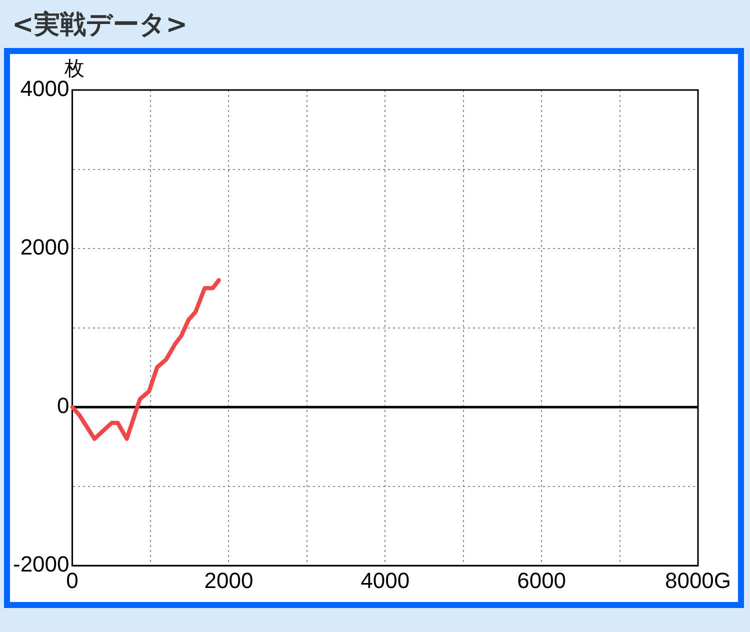 This screenshot has height=632, width=750. What do you see at coordinates (45, 247) in the screenshot?
I see `y-tick-label: 2000` at bounding box center [45, 247].